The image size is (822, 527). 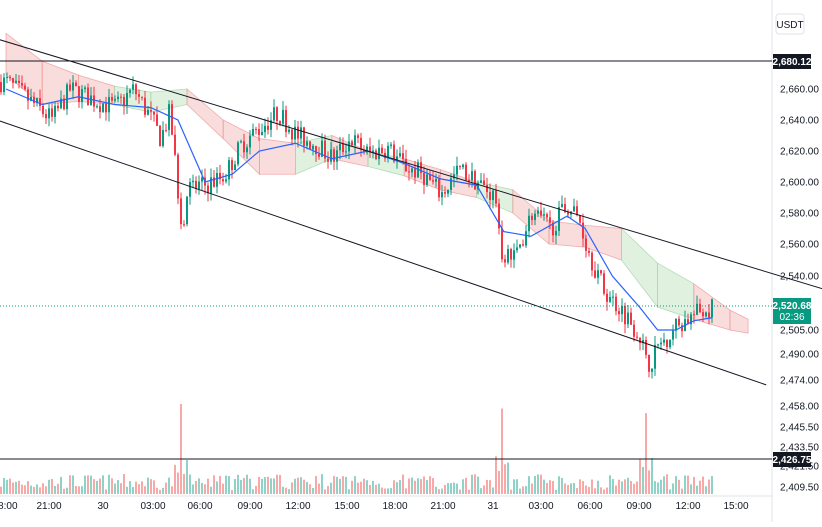 What do you see at coordinates (799, 355) in the screenshot?
I see `price-tick-label: 2,490.00` at bounding box center [799, 355].